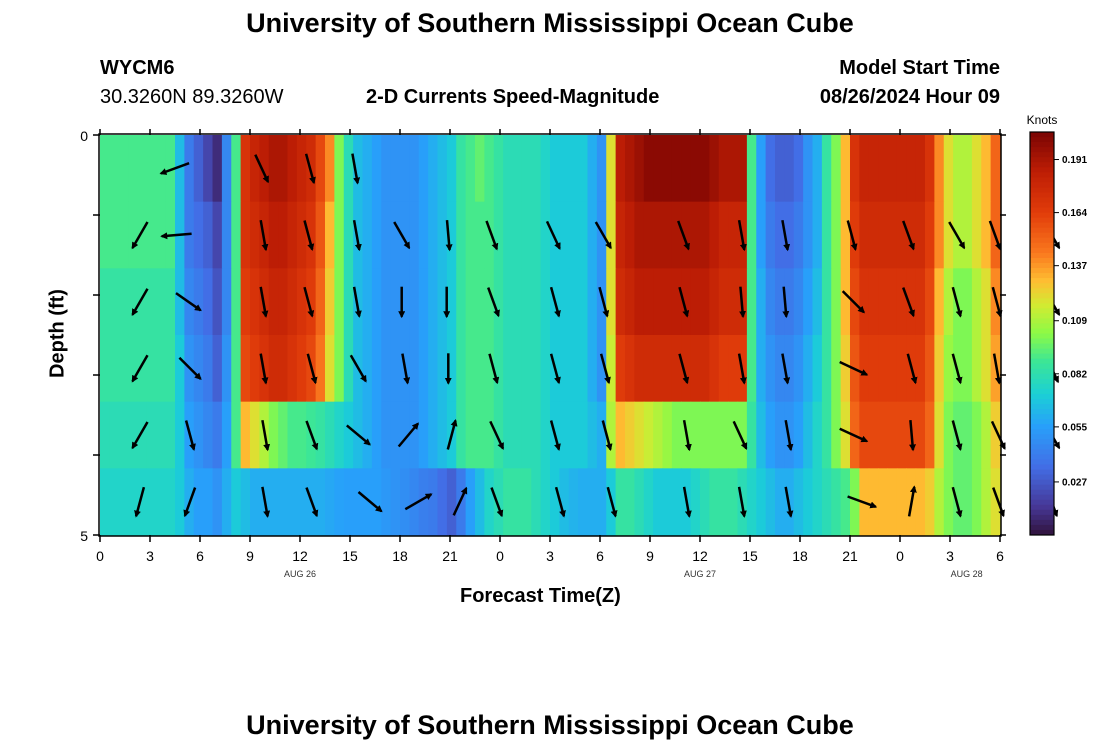 The height and width of the screenshot is (750, 1100). What do you see at coordinates (550, 556) in the screenshot?
I see `x-tick-label: 3` at bounding box center [550, 556].